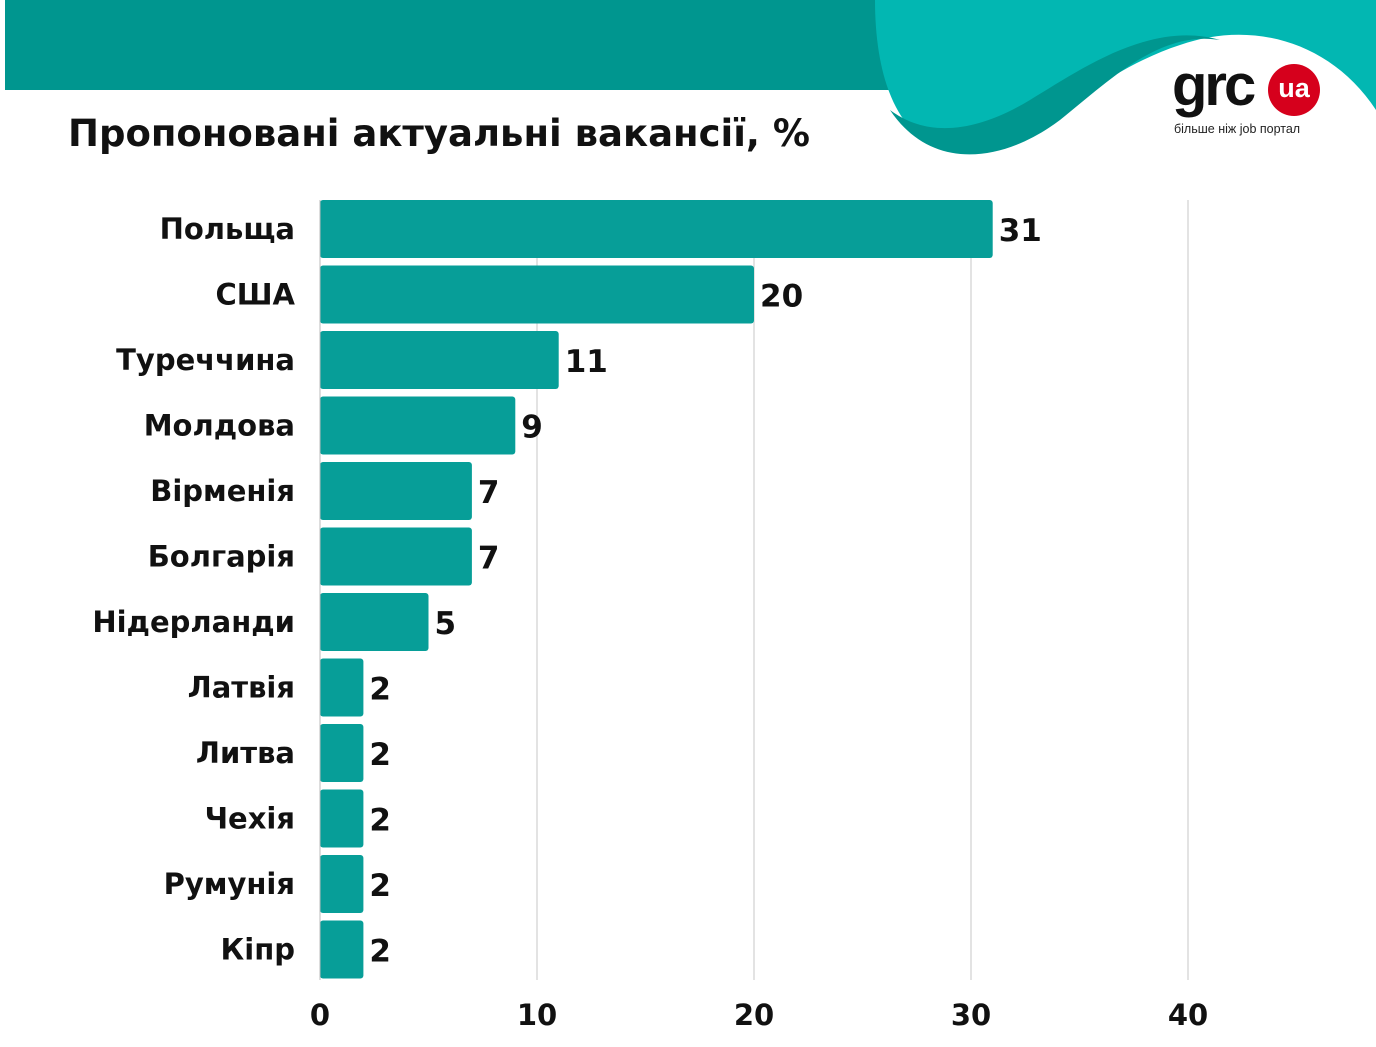  What do you see at coordinates (241, 688) in the screenshot?
I see `category-label: Латвія` at bounding box center [241, 688].